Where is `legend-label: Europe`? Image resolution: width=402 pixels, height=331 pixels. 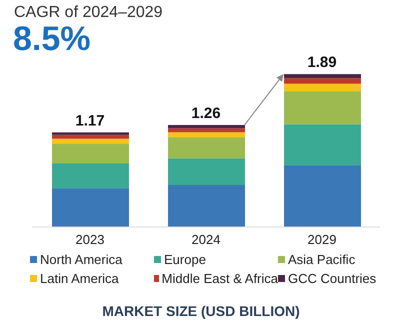 legend-label: Europe is located at coordinates (185, 259).